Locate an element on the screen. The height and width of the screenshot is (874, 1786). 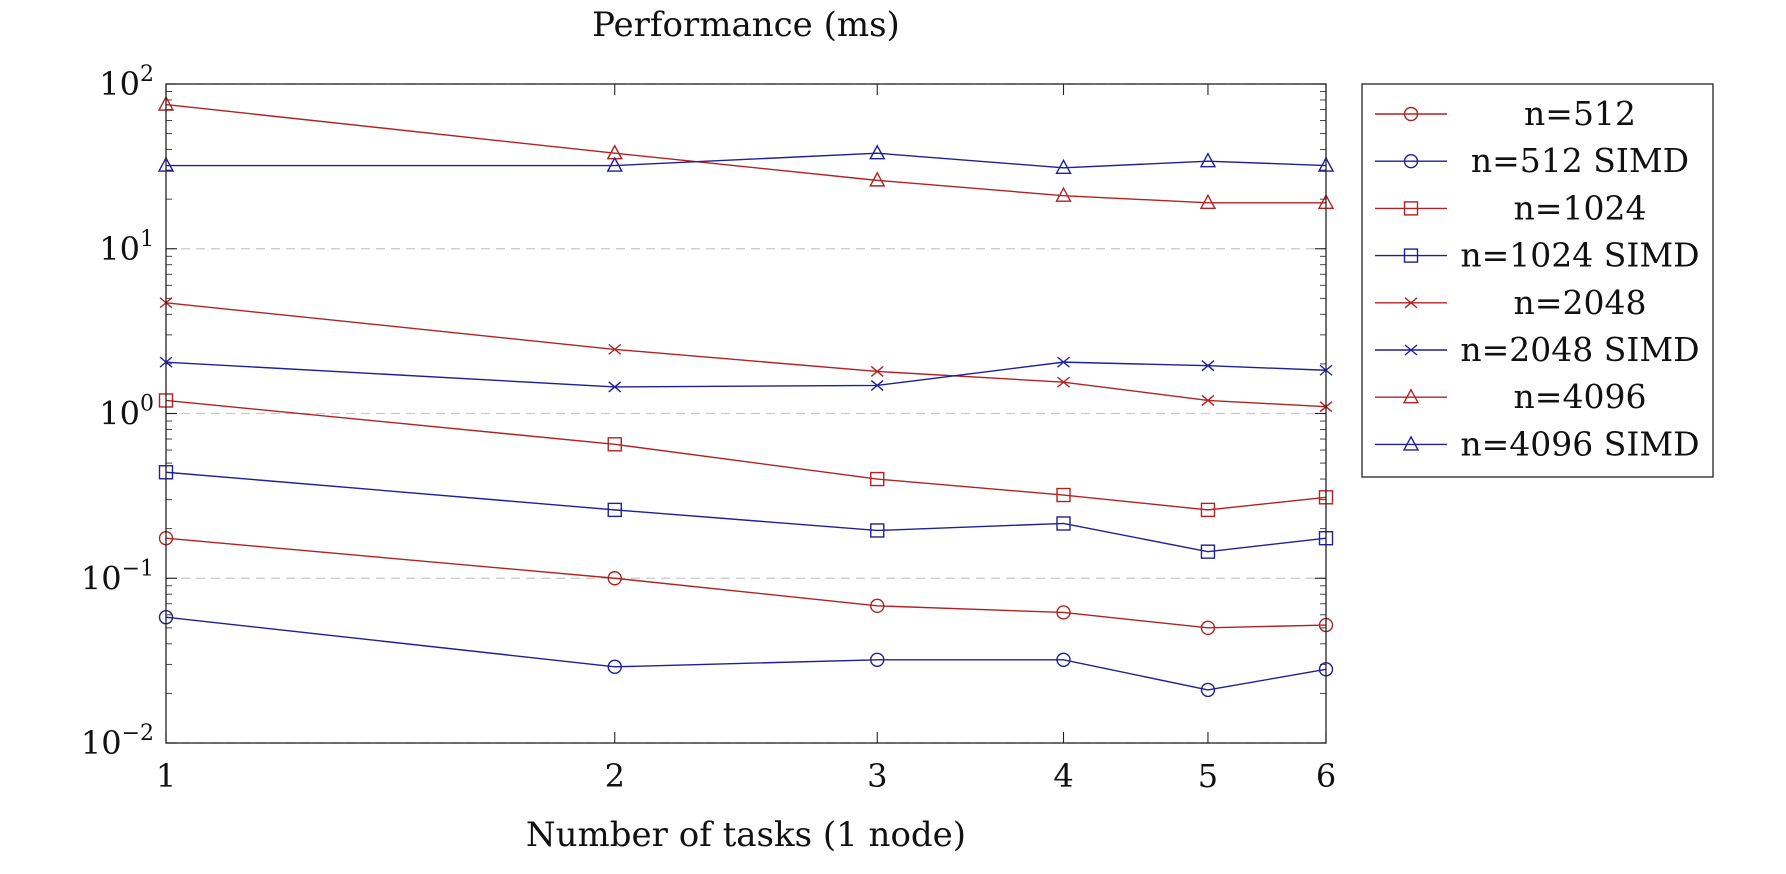
series-n-2048 is located at coordinates (746, 355).